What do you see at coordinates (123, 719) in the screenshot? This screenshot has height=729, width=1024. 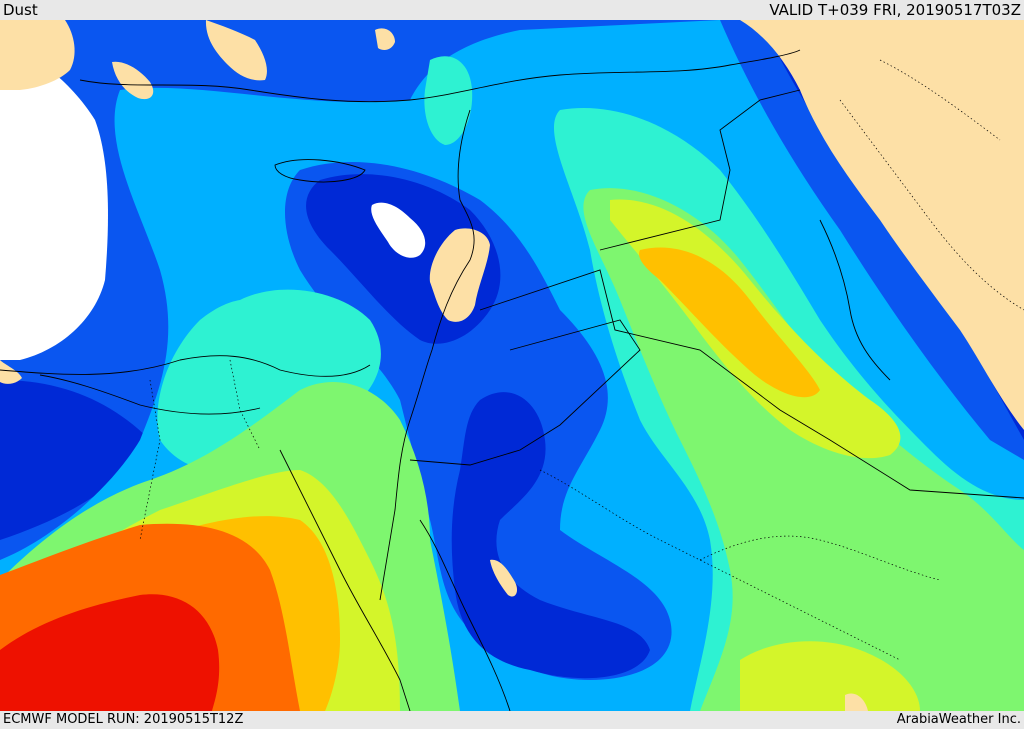 I see `model-run-label: ECMWF MODEL RUN: 20190515T12Z` at bounding box center [123, 719].